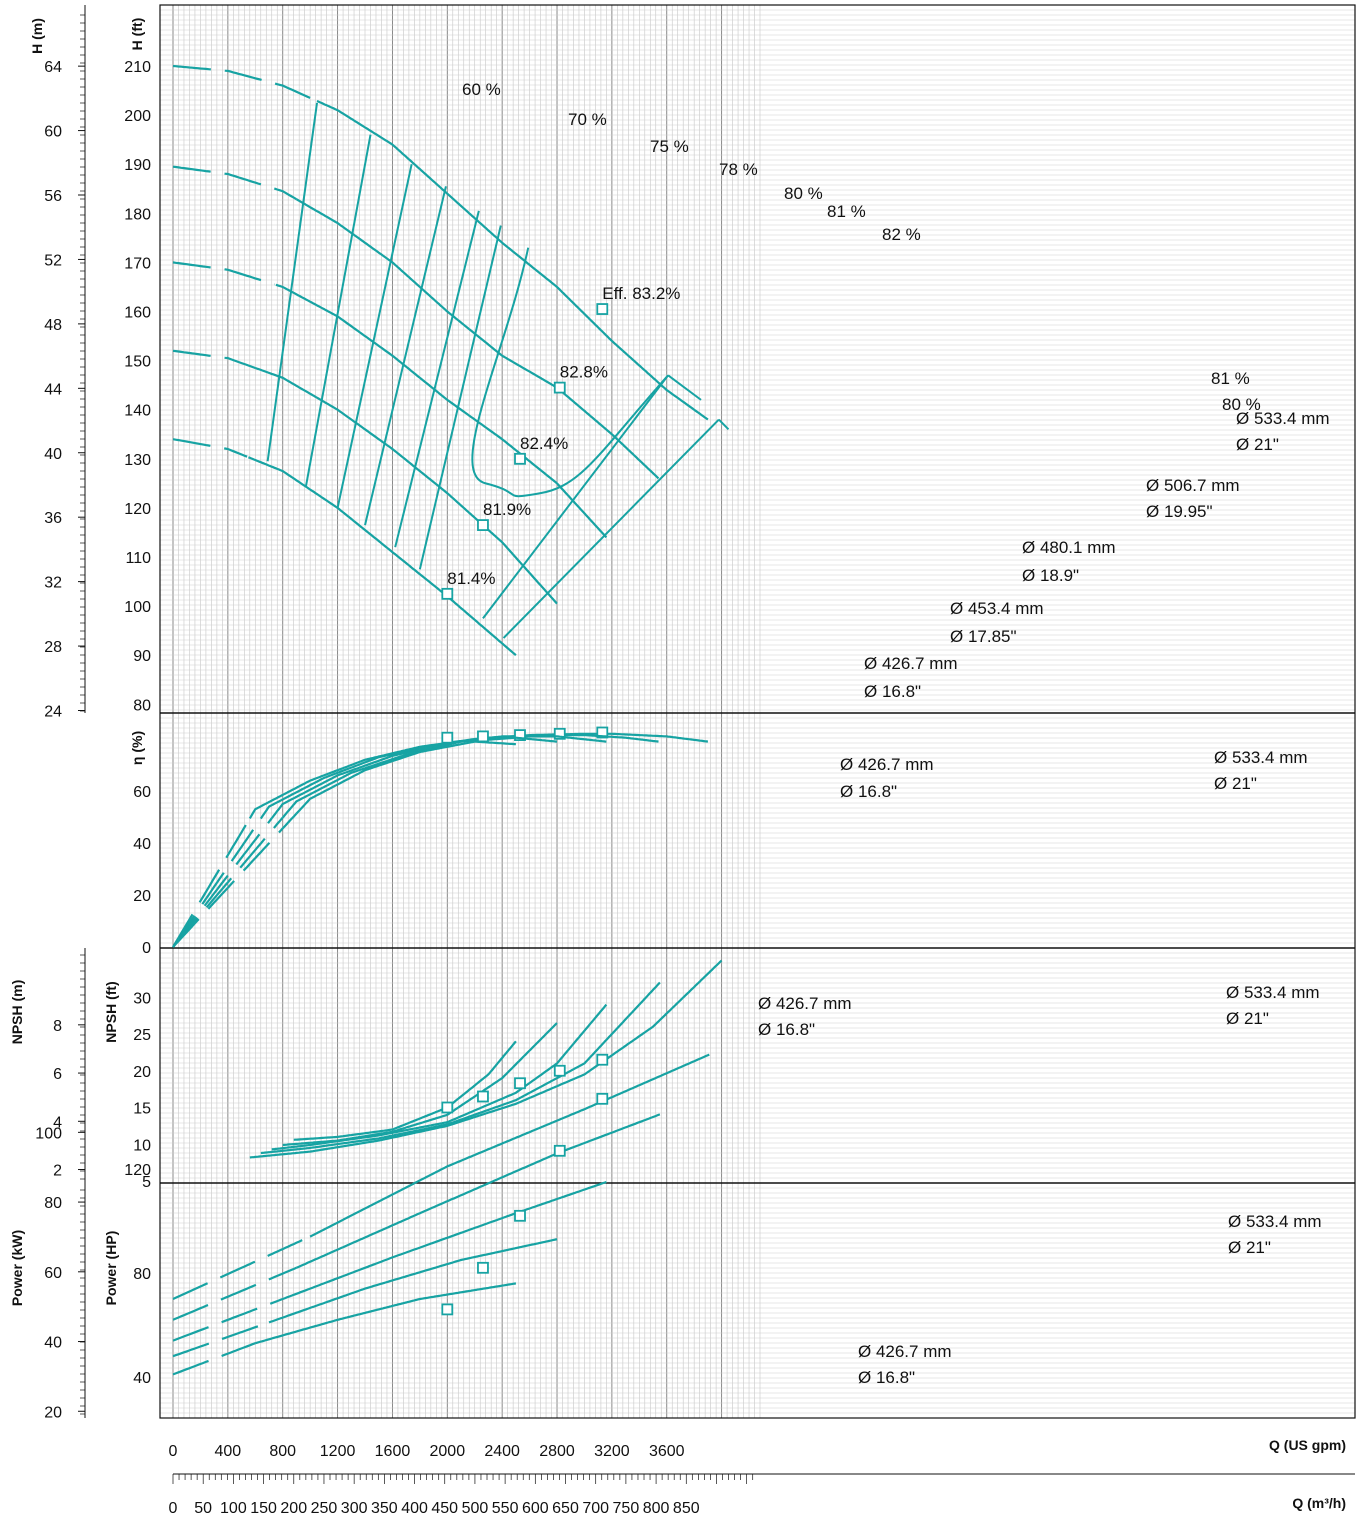  I want to click on impeller-label-in: Ø 21", so click(1257, 444).